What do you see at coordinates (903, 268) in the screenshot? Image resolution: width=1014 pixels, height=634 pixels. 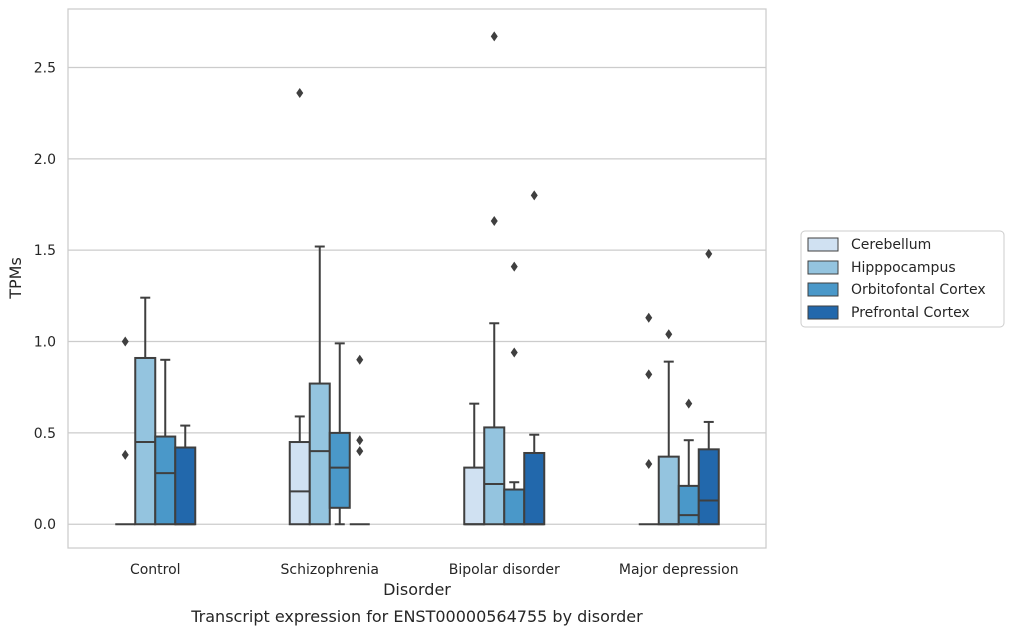 I see `legend-label-hippocampus: Hipppocampus` at bounding box center [903, 268].